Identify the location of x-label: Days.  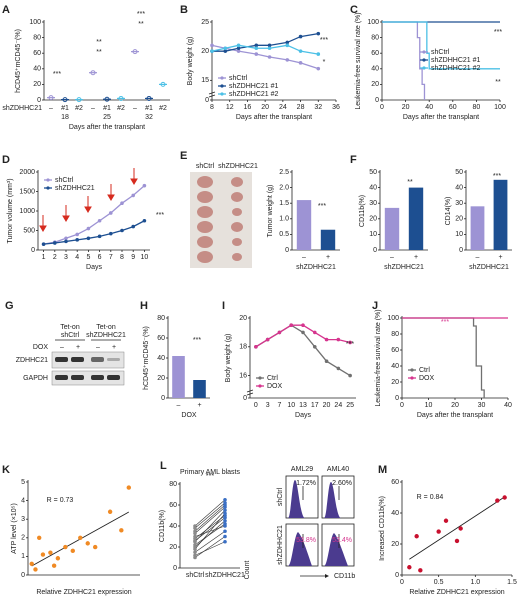
(303, 415).